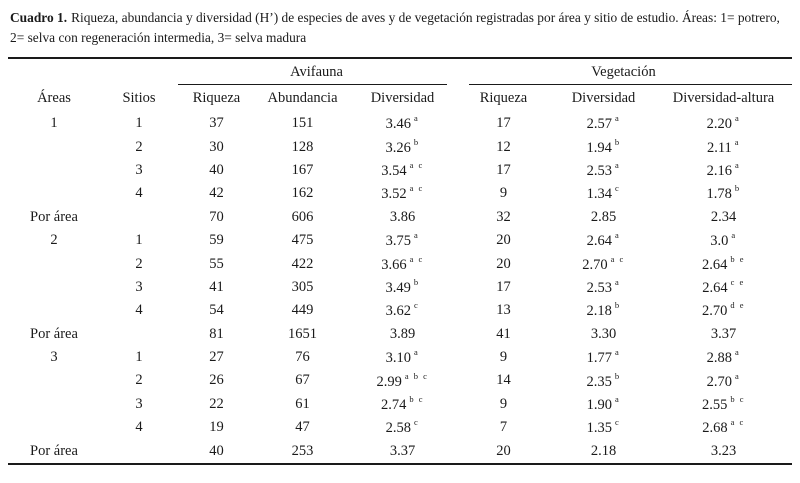  I want to click on group-header-row: Avifauna Vegetación, so click(400, 71).